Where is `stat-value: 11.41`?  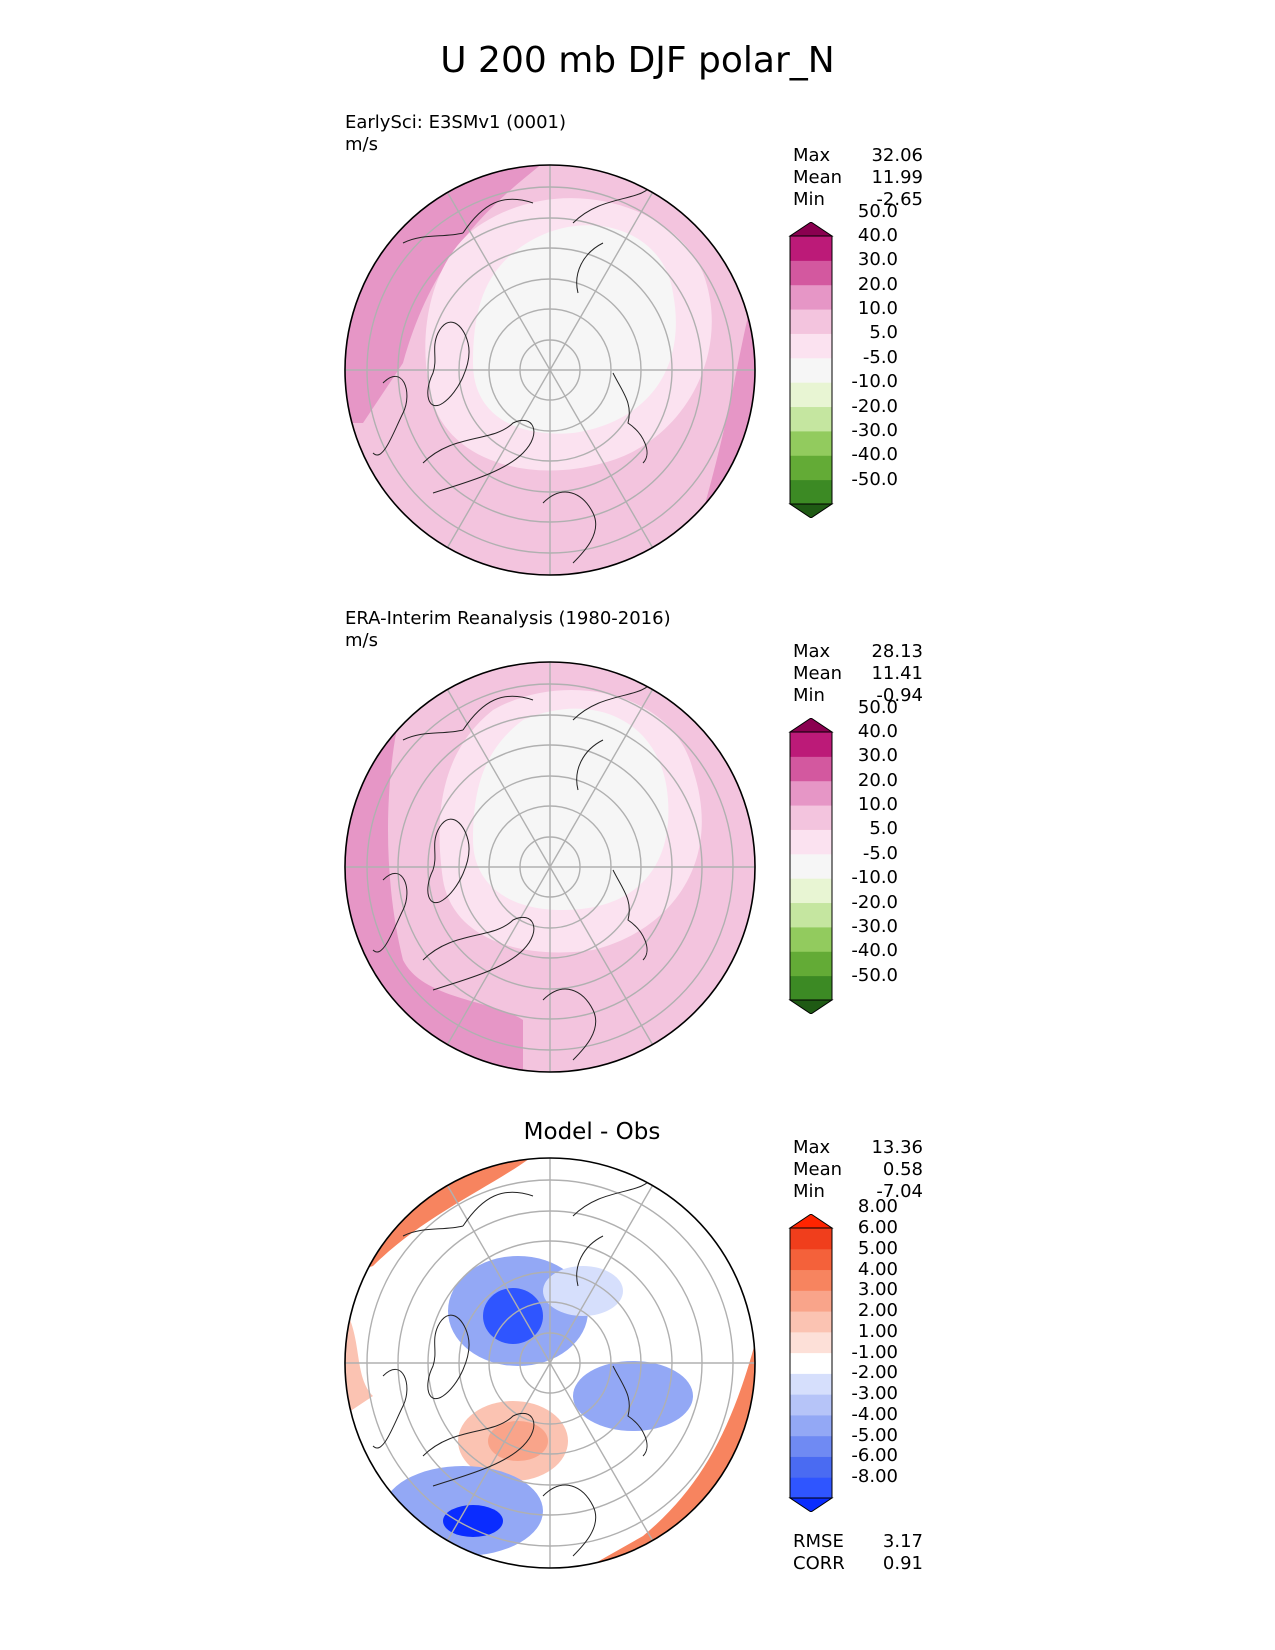 stat-value: 11.41 is located at coordinates (897, 673).